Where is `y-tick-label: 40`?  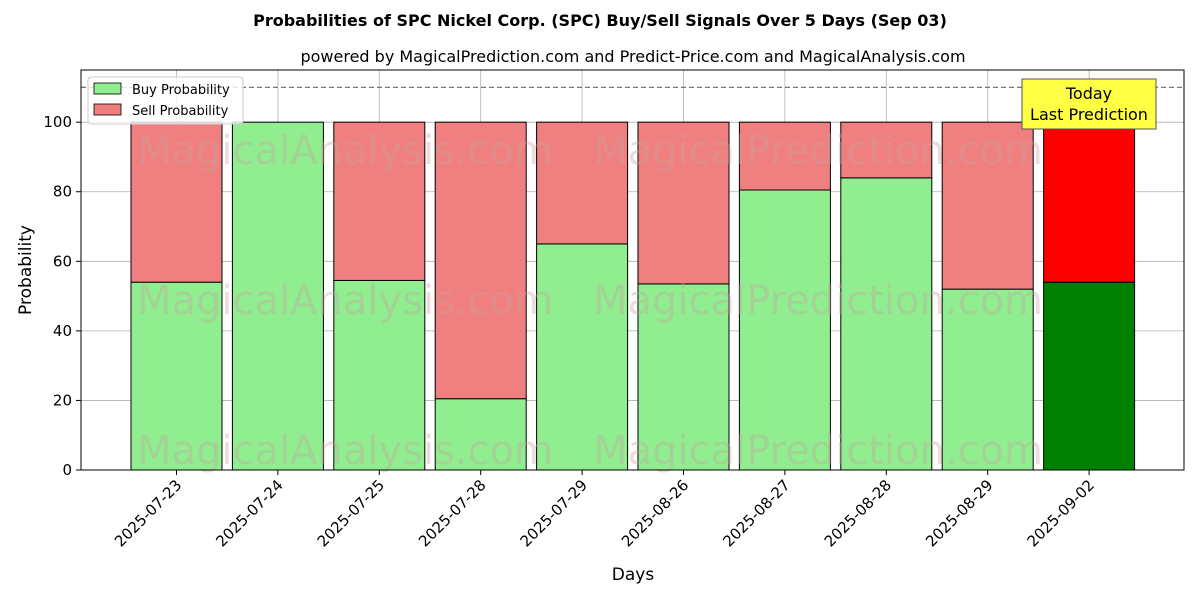 y-tick-label: 40 is located at coordinates (62, 331).